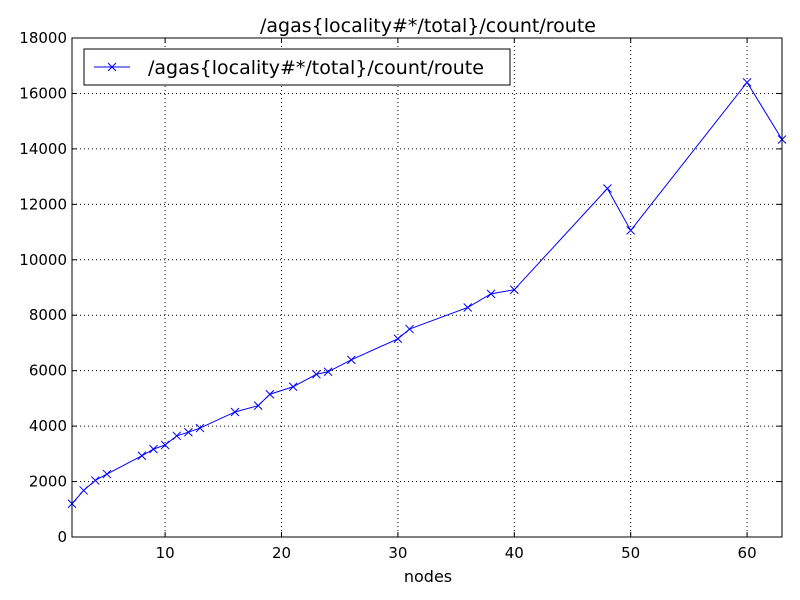 Image resolution: width=800 pixels, height=600 pixels. Describe the element at coordinates (48, 371) in the screenshot. I see `y-tick-label: 6000` at that location.